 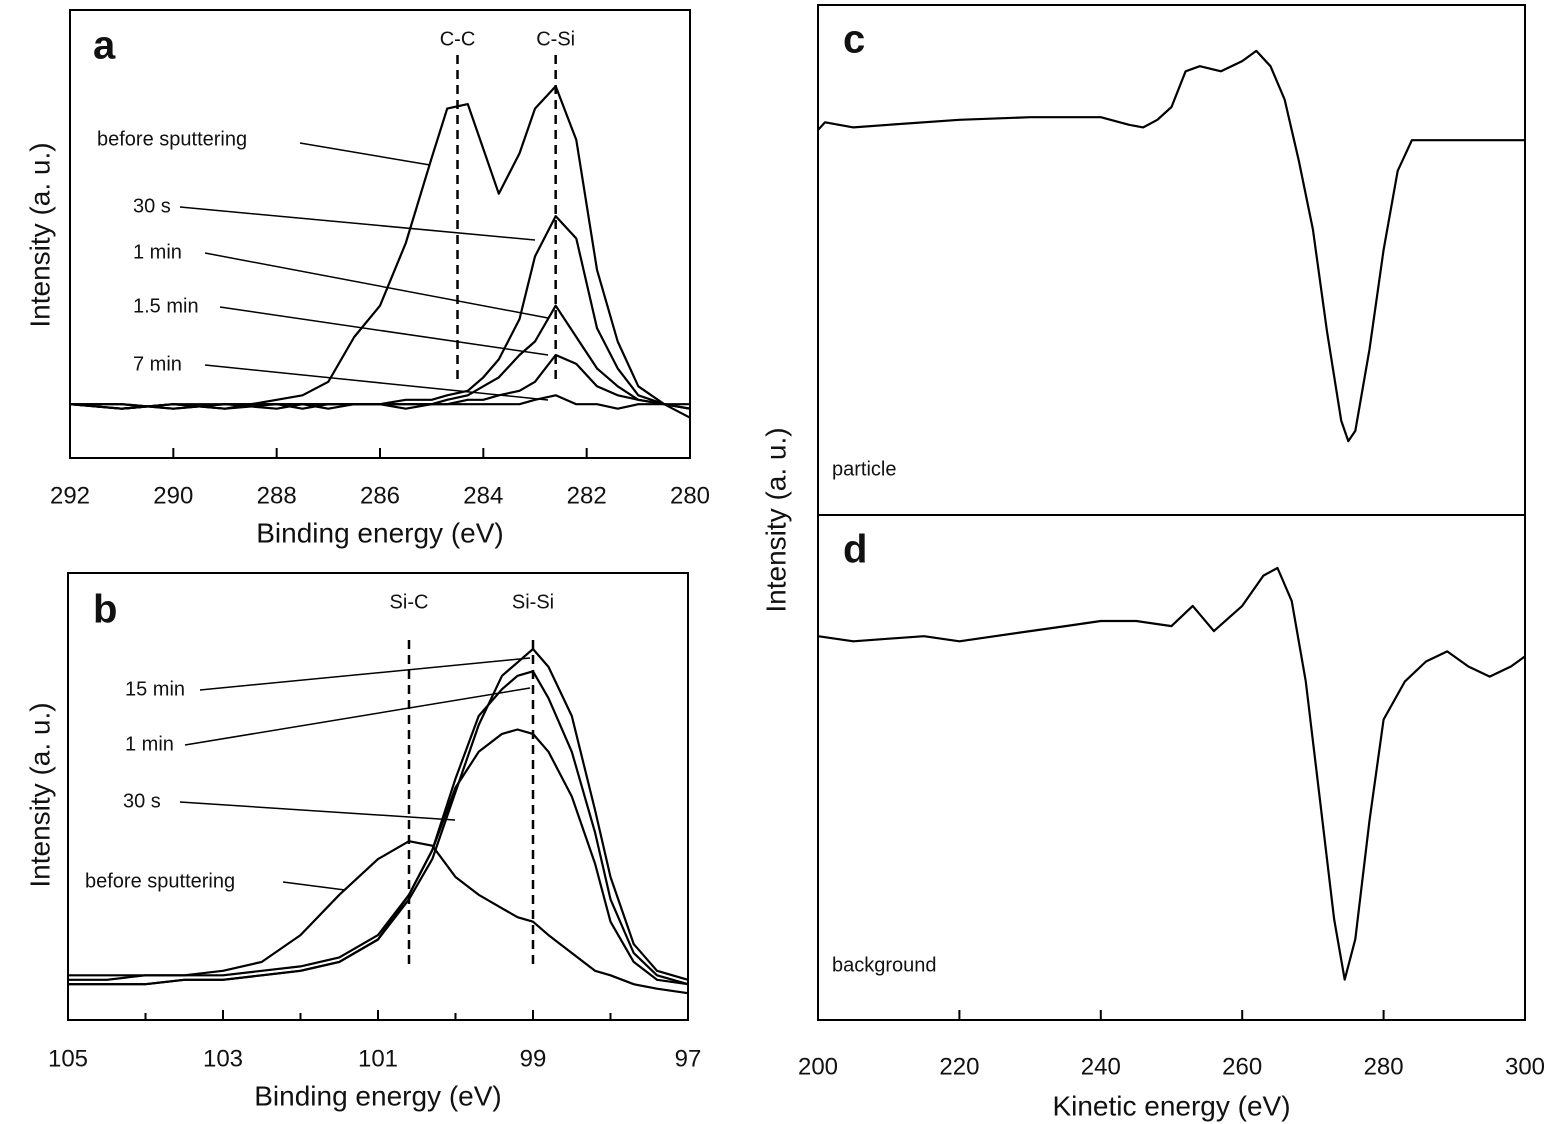 I want to click on series-label: 7 min, so click(x=157, y=364).